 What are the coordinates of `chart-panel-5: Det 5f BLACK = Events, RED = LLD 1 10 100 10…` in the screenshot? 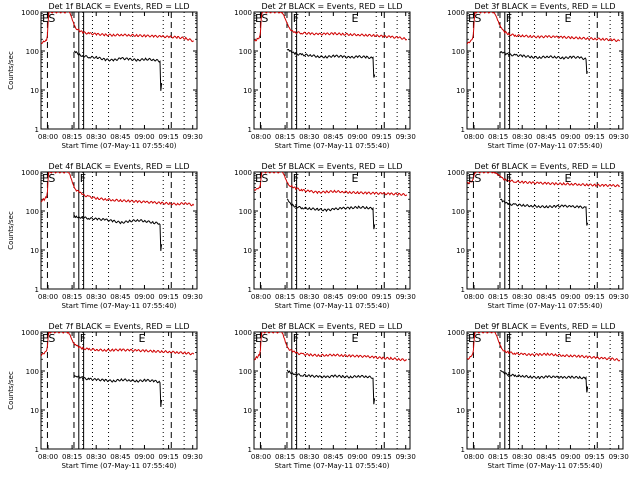 It's located at (325, 236).